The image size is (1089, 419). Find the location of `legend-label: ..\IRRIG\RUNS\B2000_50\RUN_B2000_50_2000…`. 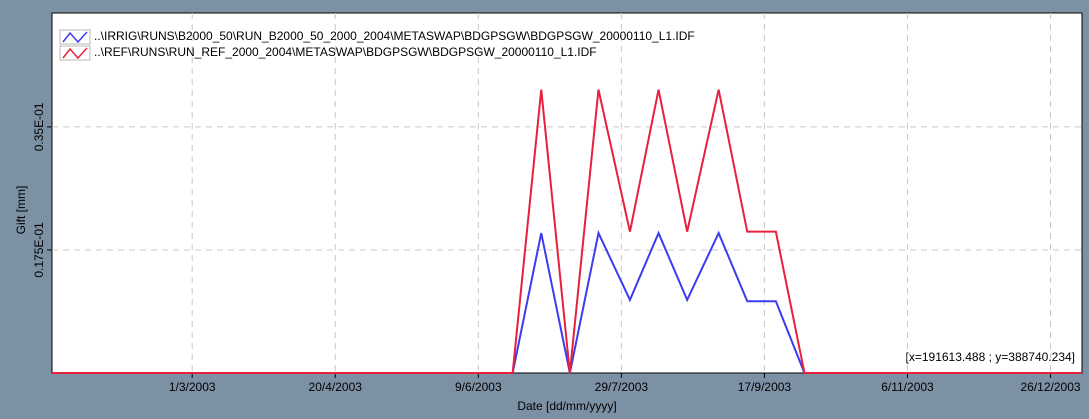

legend-label: ..\IRRIG\RUNS\B2000_50\RUN_B2000_50_2000… is located at coordinates (394, 36).